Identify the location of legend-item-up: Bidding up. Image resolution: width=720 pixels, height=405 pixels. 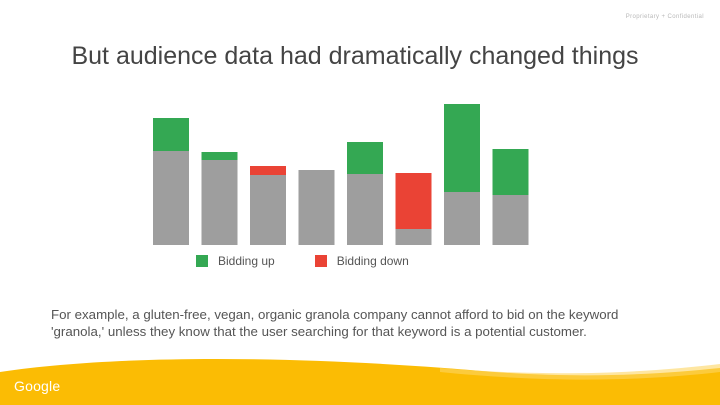
(235, 261).